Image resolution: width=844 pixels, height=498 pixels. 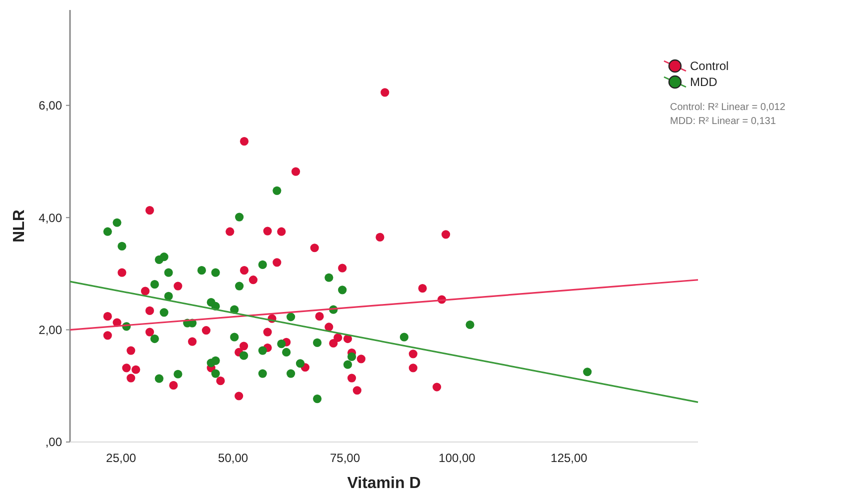 What do you see at coordinates (457, 458) in the screenshot?
I see `x-tick-label: 100,00` at bounding box center [457, 458].